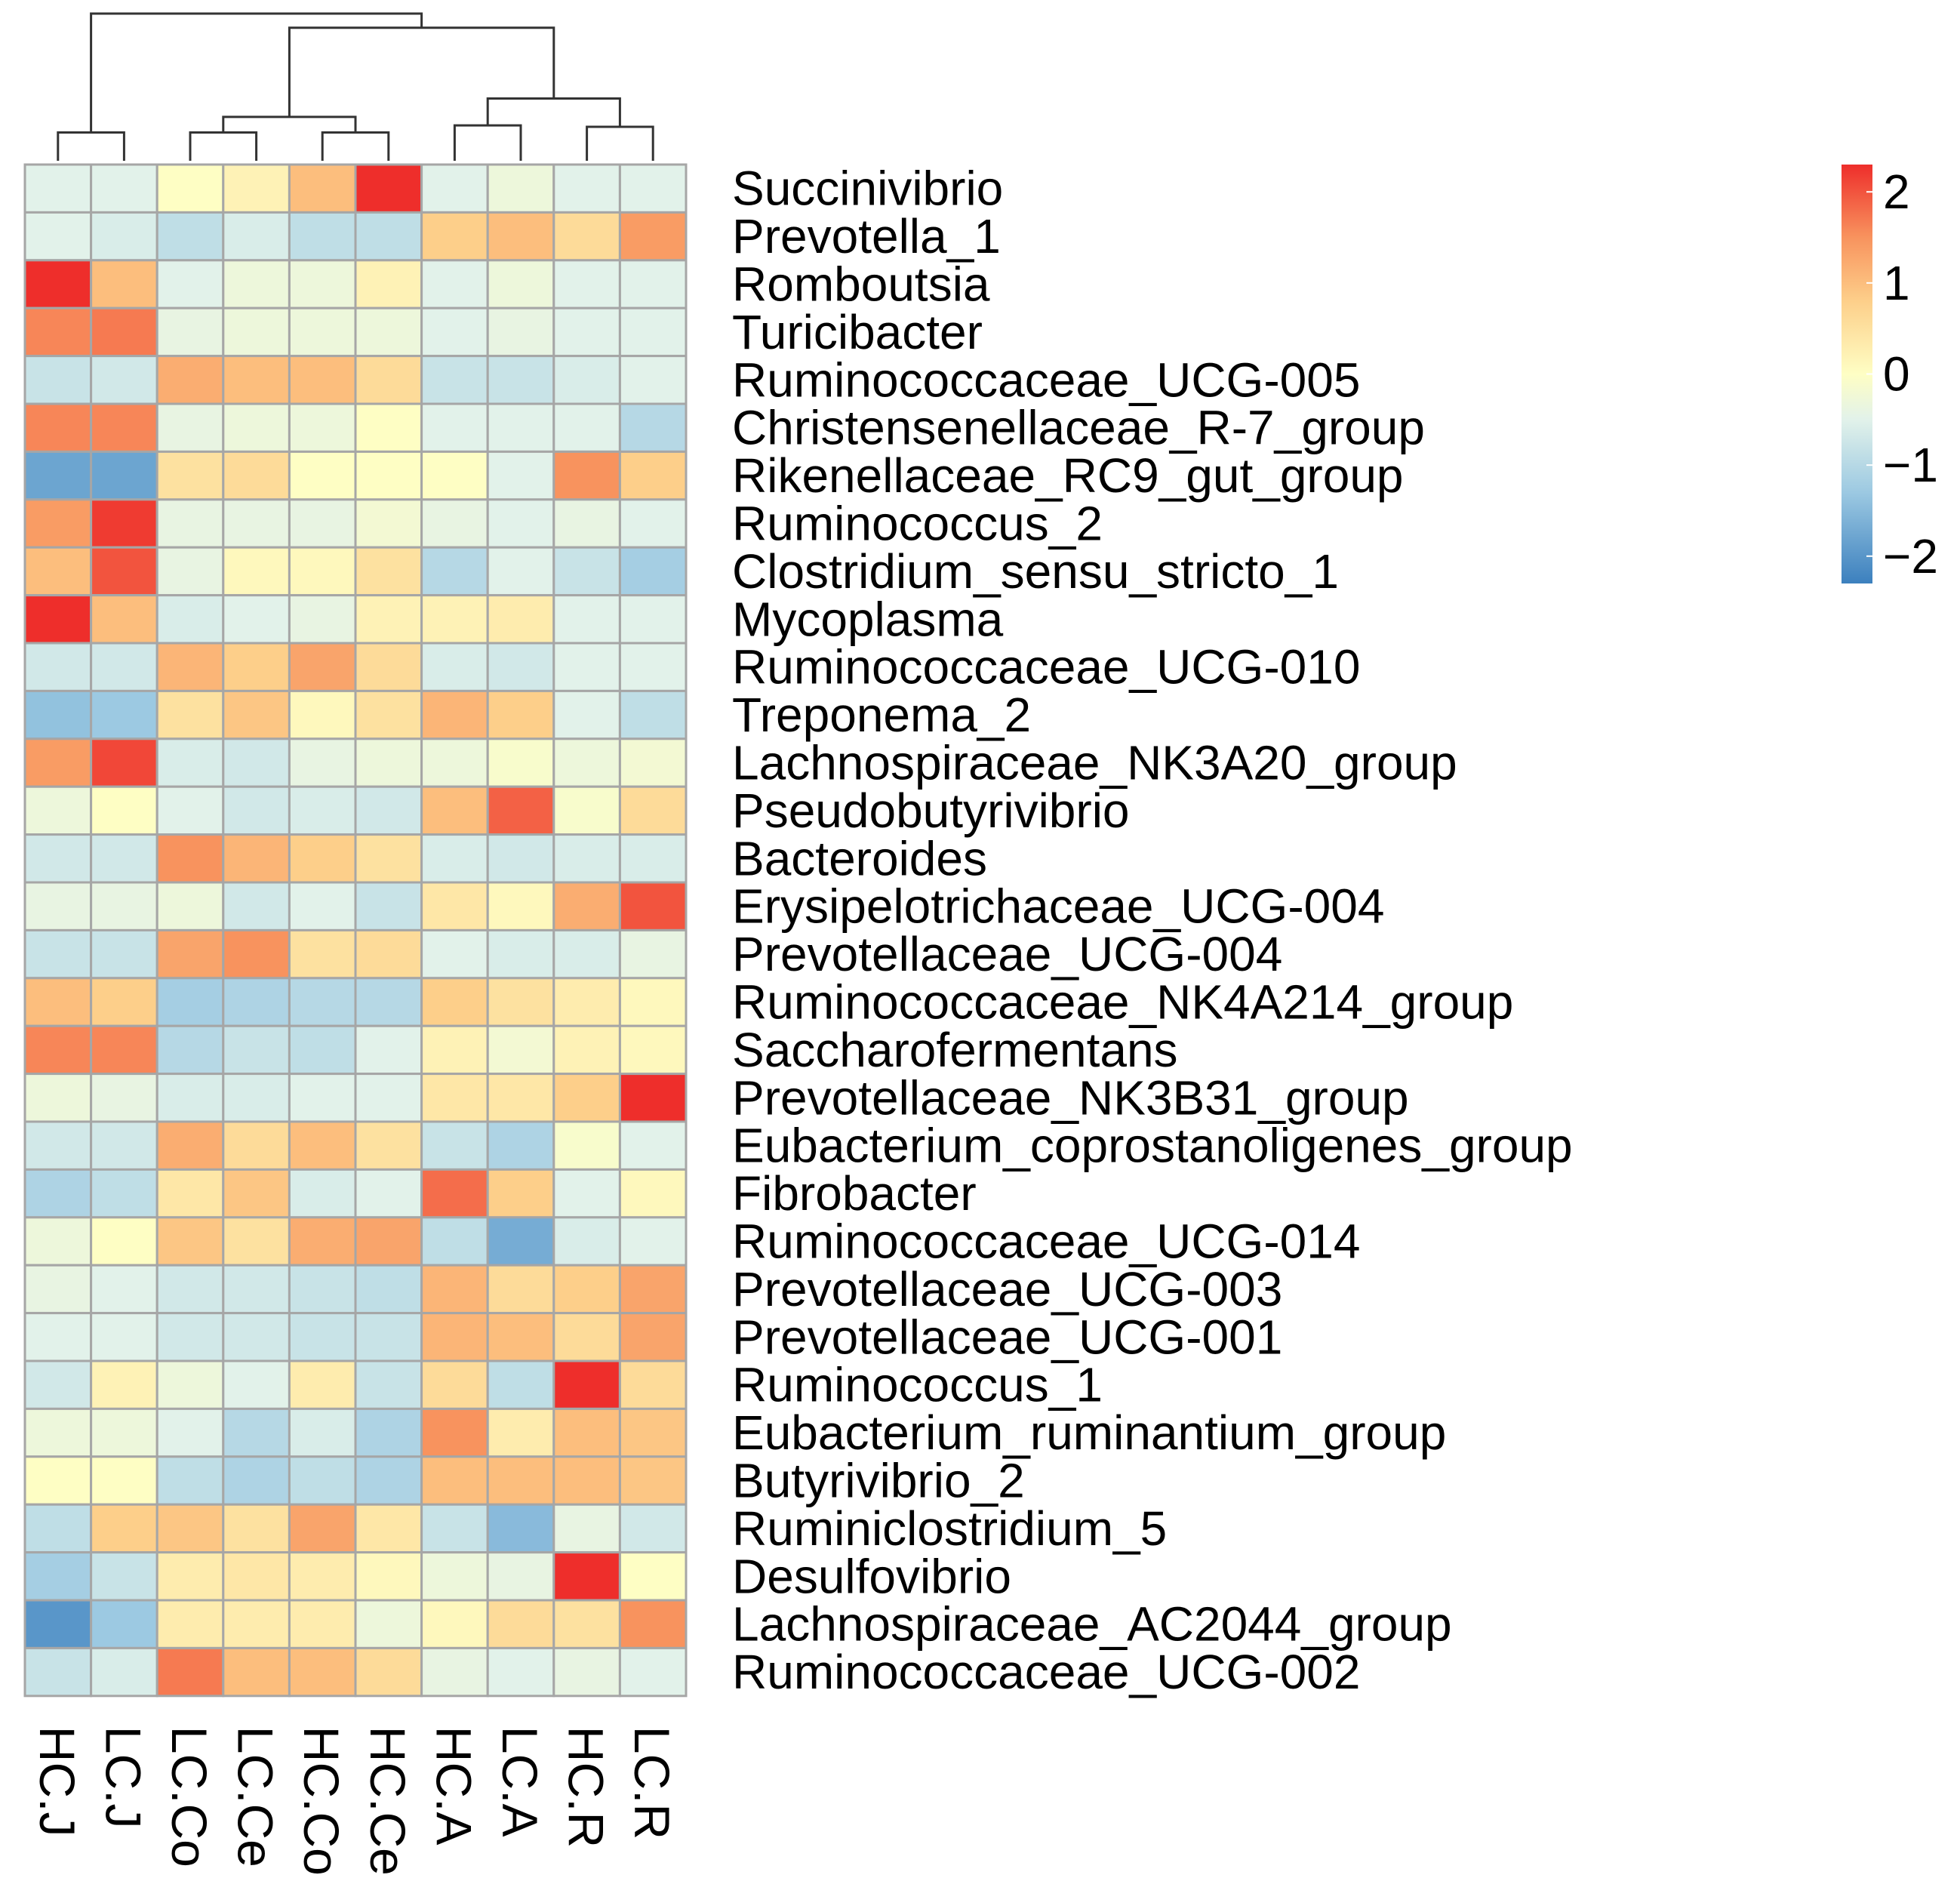 This screenshot has height=1878, width=1960. What do you see at coordinates (1896, 283) in the screenshot?
I see `legend-tick-label: 1` at bounding box center [1896, 283].